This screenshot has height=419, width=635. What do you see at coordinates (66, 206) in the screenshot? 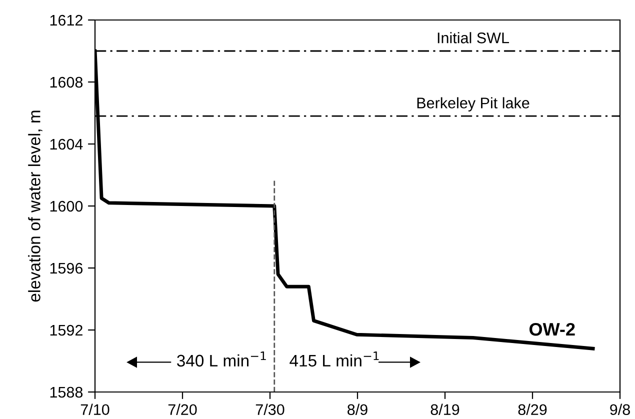
I see `y-tick-label: 1600` at bounding box center [66, 206].